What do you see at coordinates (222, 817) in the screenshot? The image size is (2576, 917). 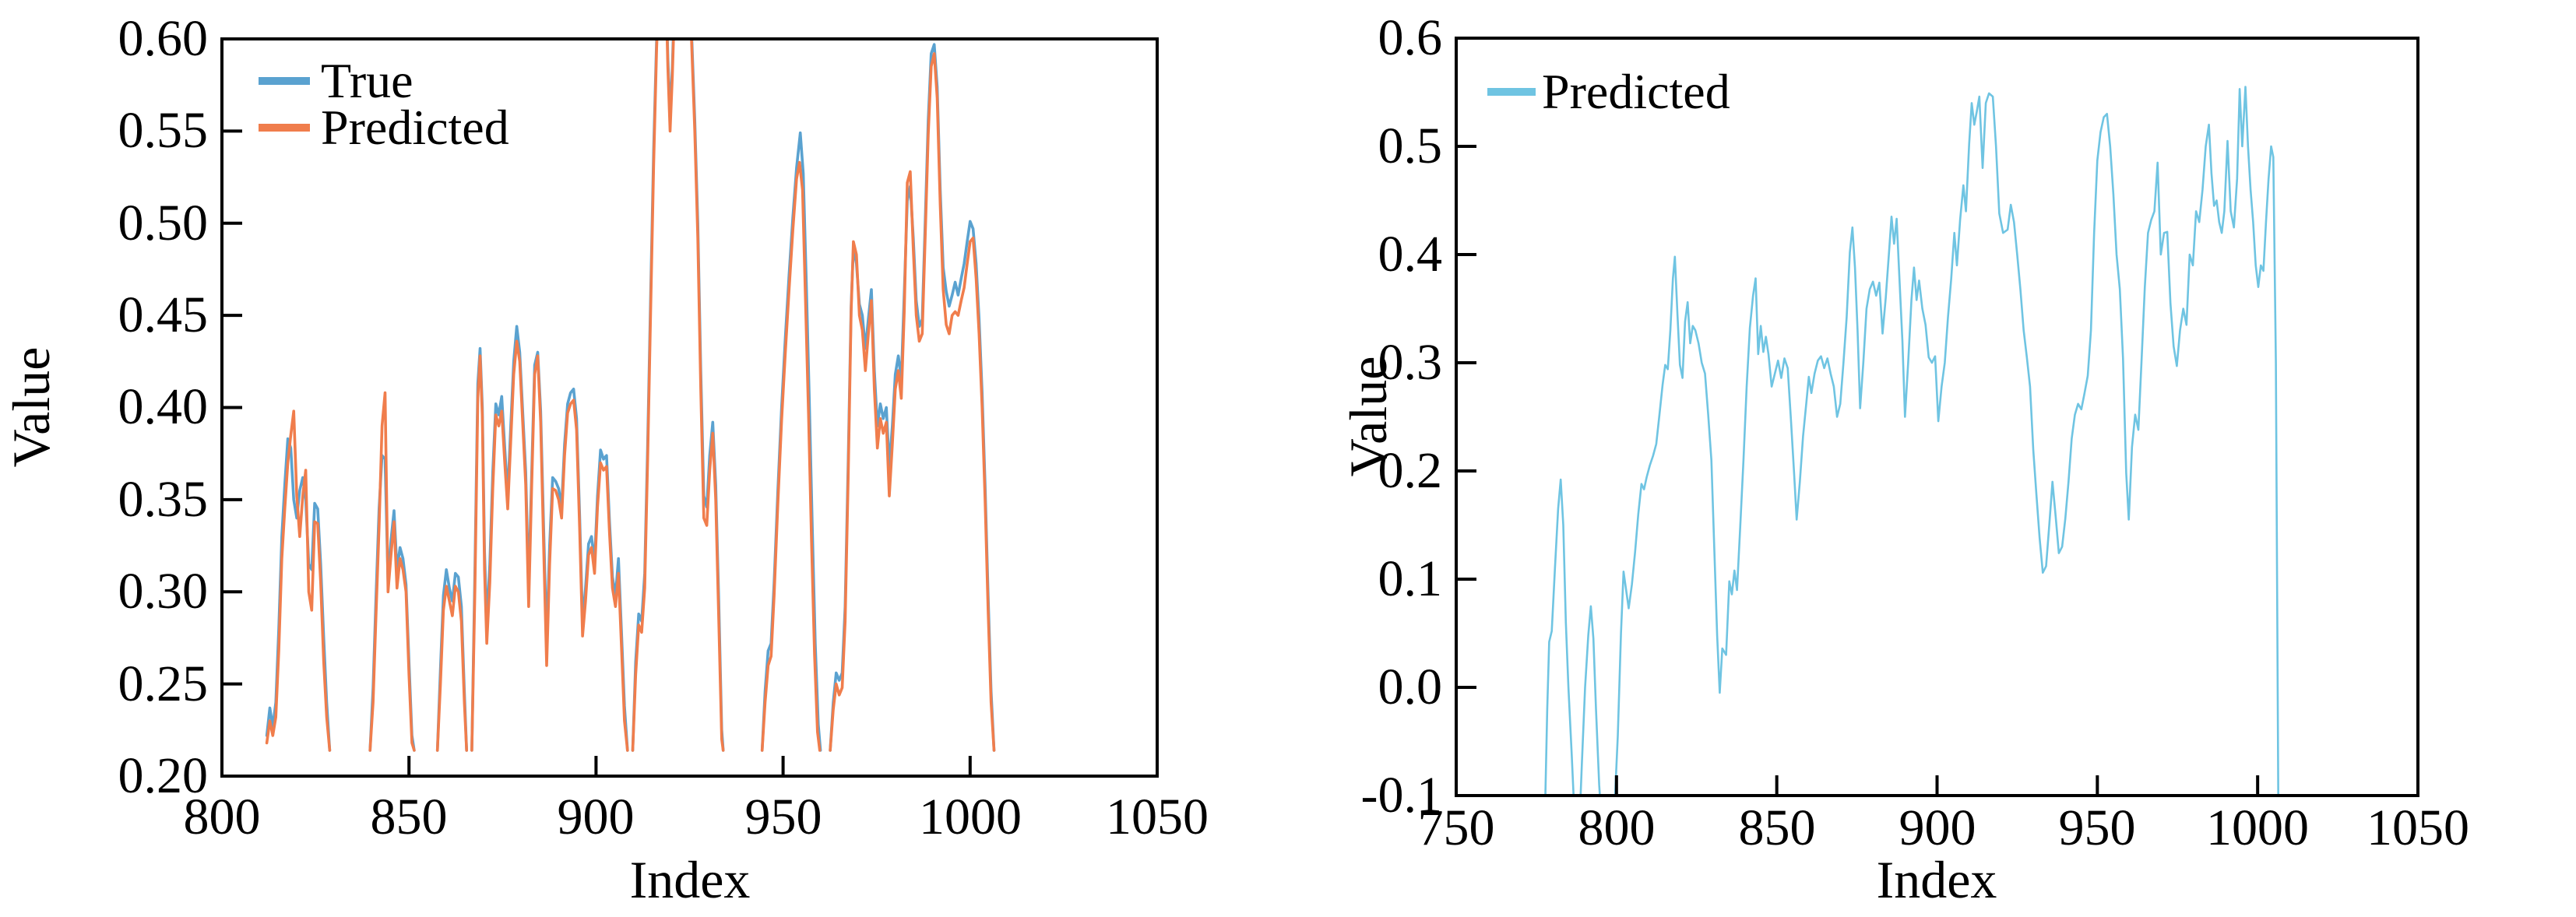 I see `left-x-tick-label: 800` at bounding box center [222, 817].